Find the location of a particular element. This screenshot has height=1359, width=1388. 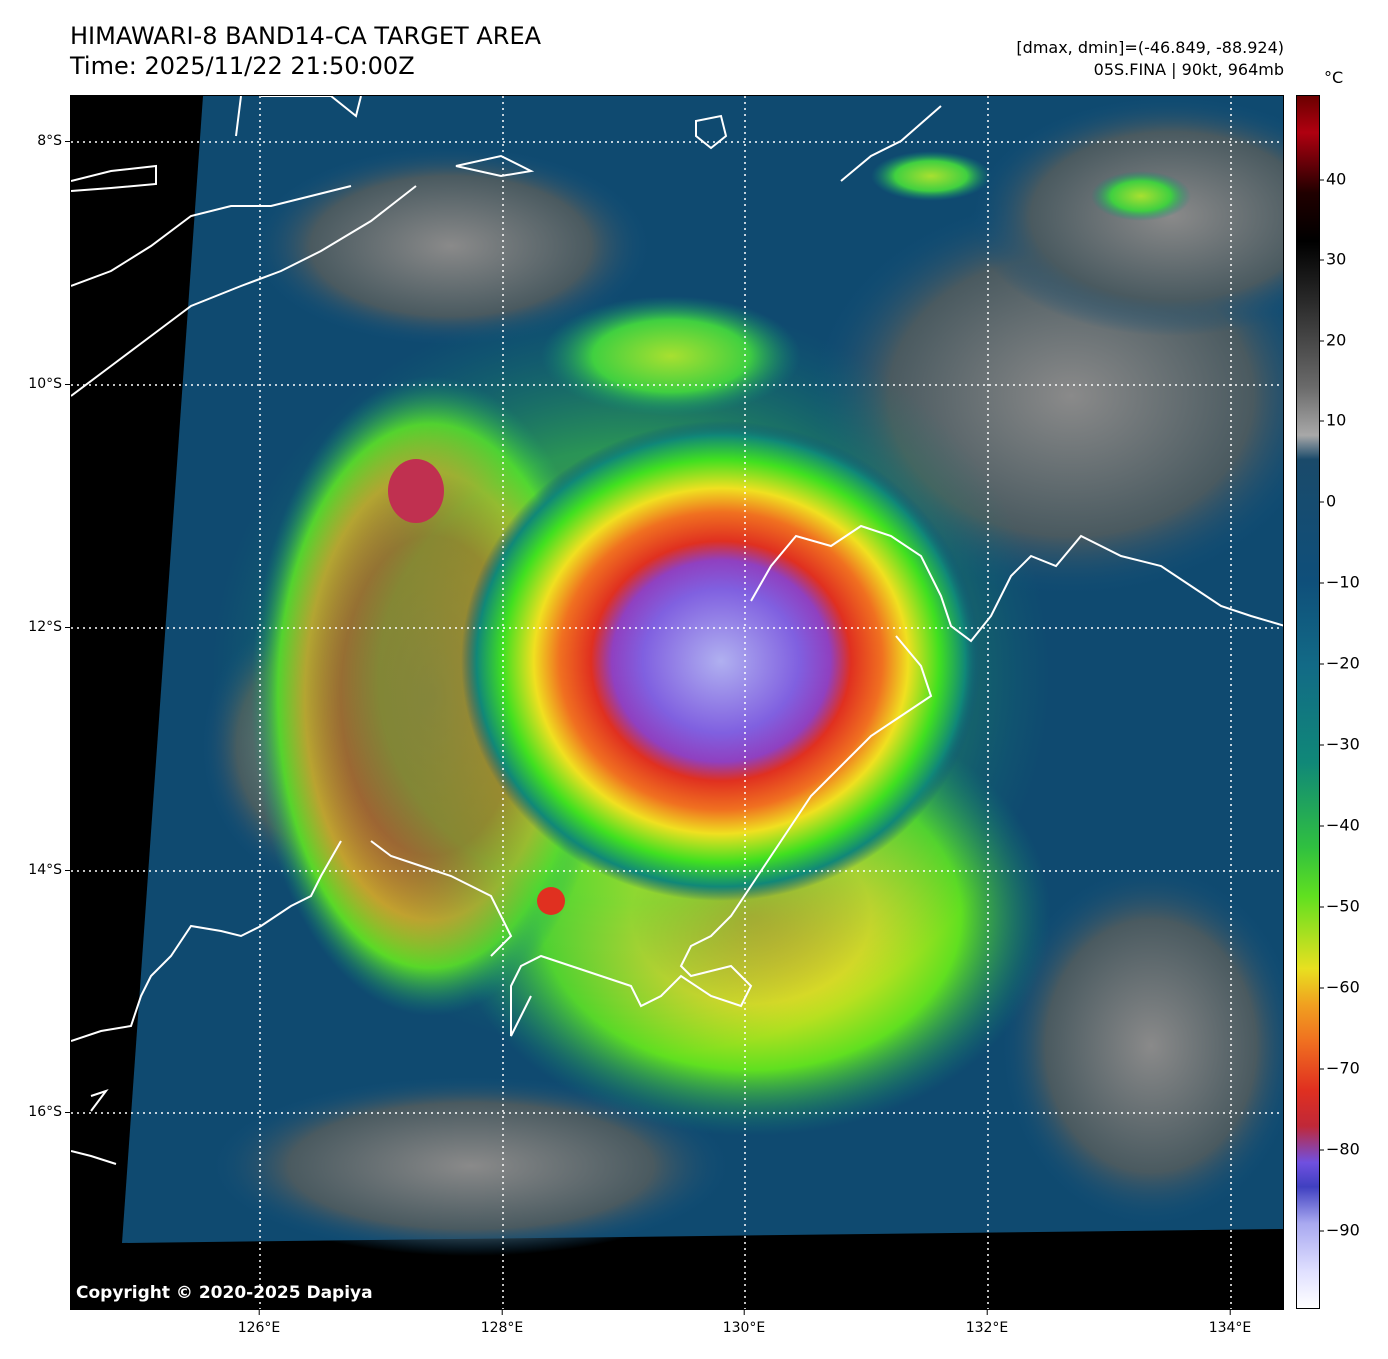

lat-label-8s: 8°S is located at coordinates (53, 141).